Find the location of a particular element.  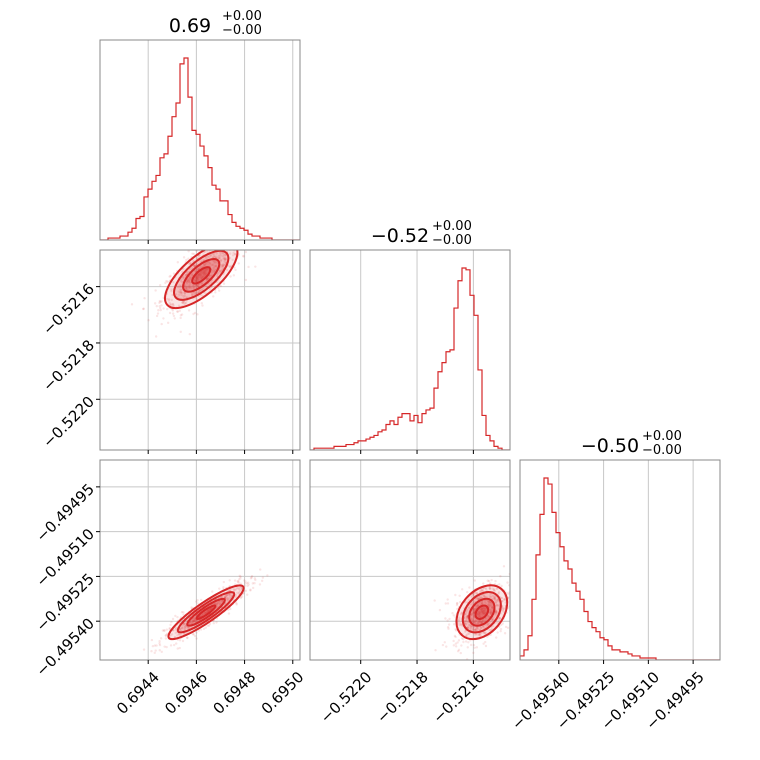

histogram-step-line is located at coordinates (410, 358).